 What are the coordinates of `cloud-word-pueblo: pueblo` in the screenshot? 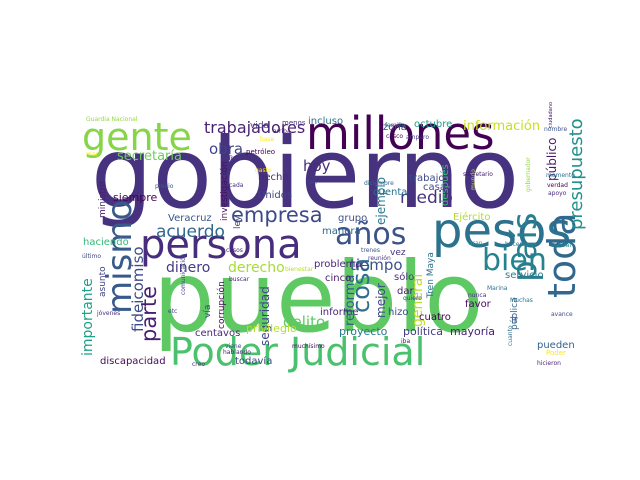 It's located at (318, 297).